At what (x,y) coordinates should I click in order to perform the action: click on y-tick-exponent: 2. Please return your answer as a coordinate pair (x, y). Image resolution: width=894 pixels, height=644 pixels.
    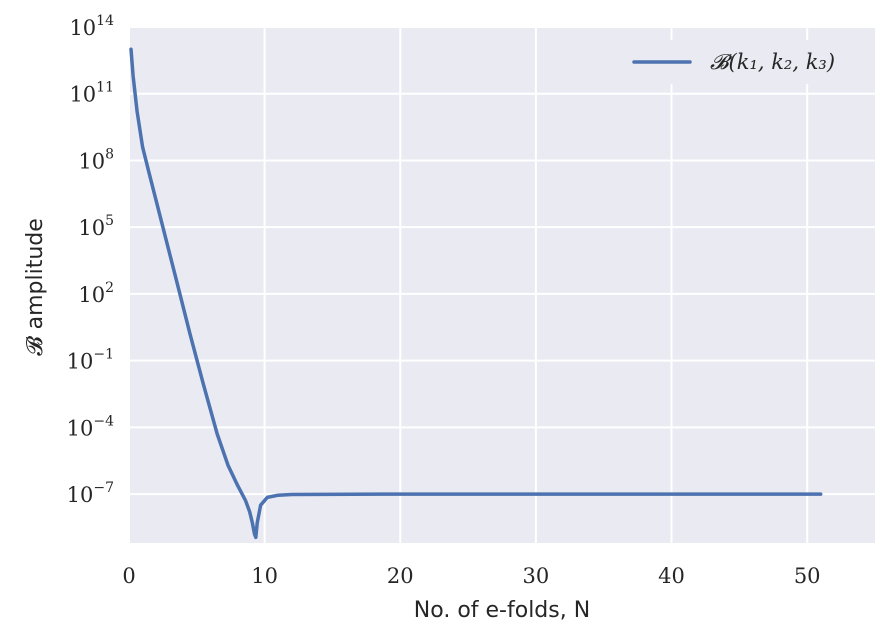
    Looking at the image, I should click on (109, 288).